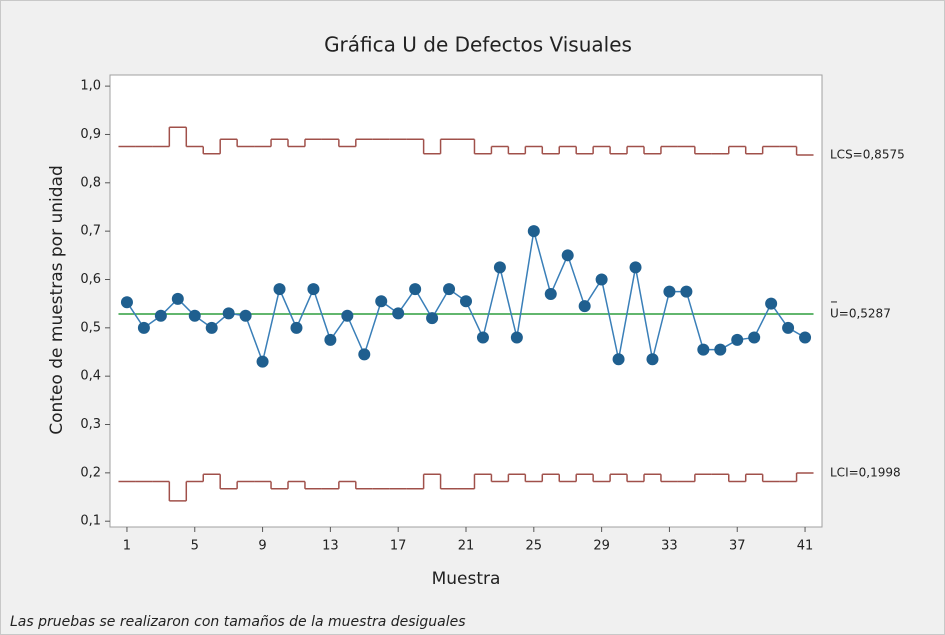 This screenshot has width=945, height=635. Describe the element at coordinates (865, 472) in the screenshot. I see `lcl-label: LCI=0,1998` at that location.